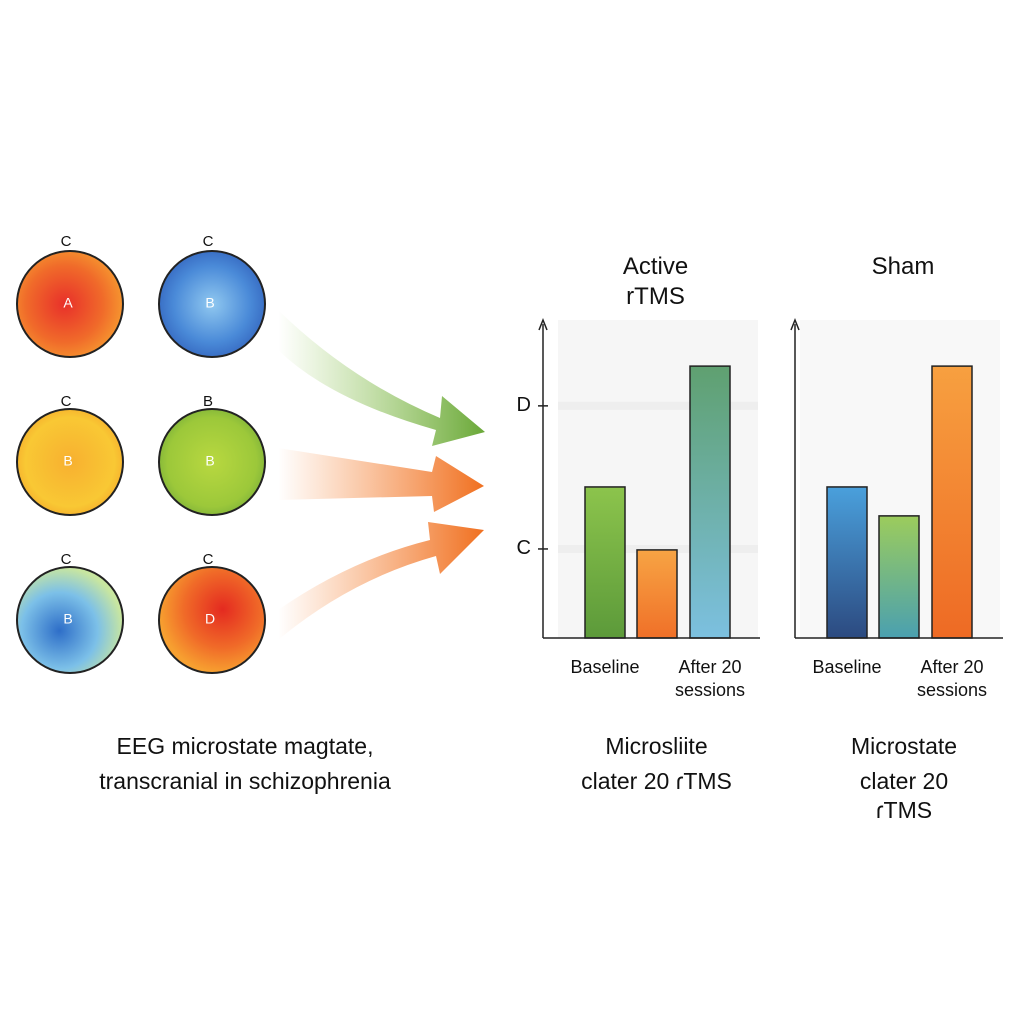 The width and height of the screenshot is (1024, 1024). What do you see at coordinates (903, 266) in the screenshot?
I see `chart-title: Sham` at bounding box center [903, 266].